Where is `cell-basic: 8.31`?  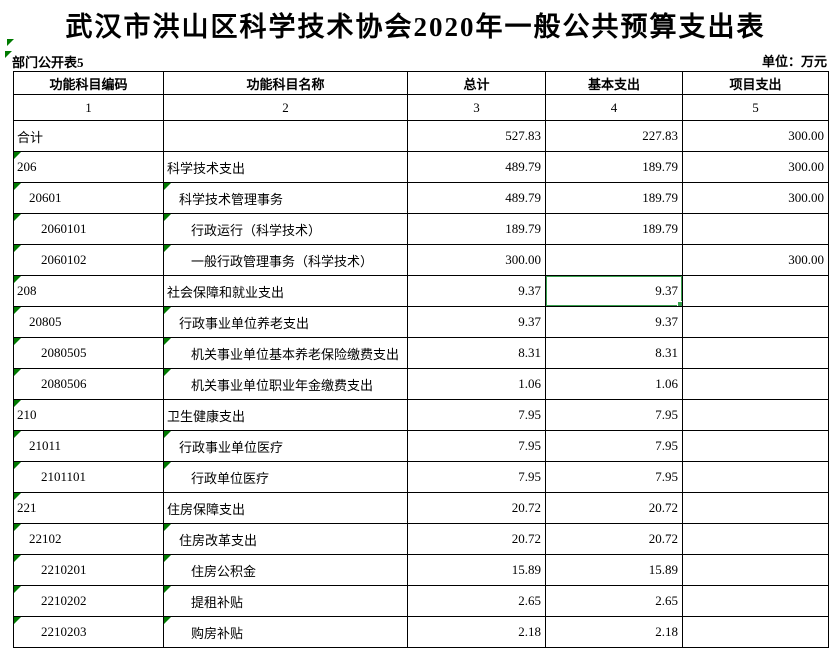 cell-basic: 8.31 is located at coordinates (614, 353).